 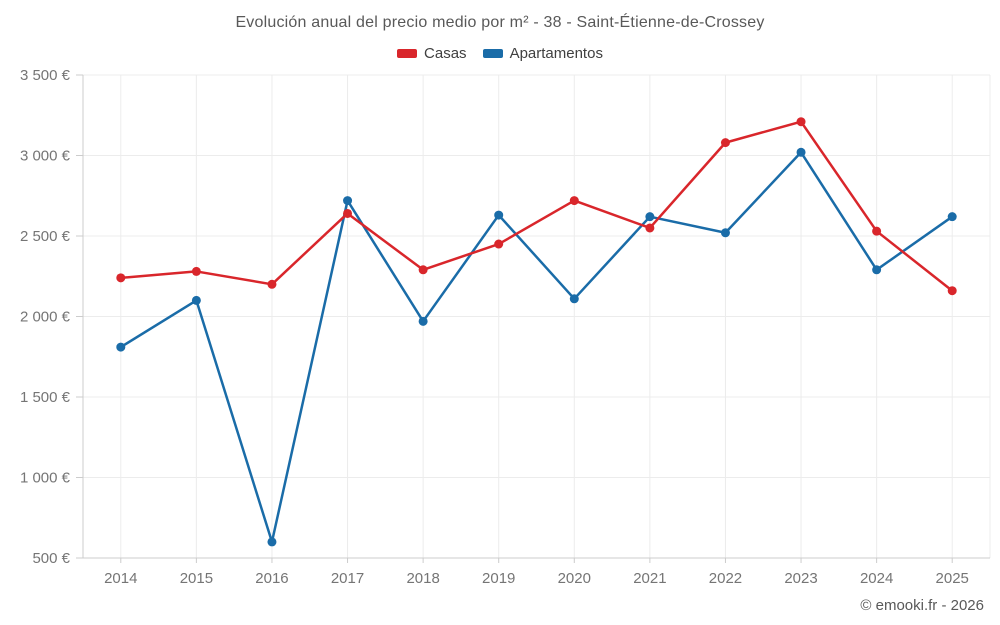 I want to click on data-point-casas-2019, so click(x=499, y=244).